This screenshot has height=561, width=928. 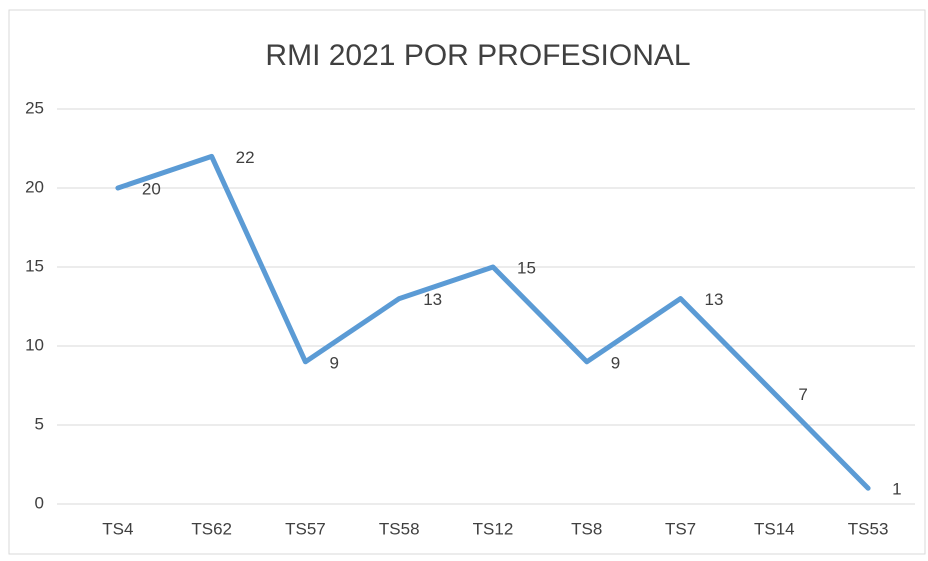 What do you see at coordinates (680, 528) in the screenshot?
I see `x-tick-label: TS7` at bounding box center [680, 528].